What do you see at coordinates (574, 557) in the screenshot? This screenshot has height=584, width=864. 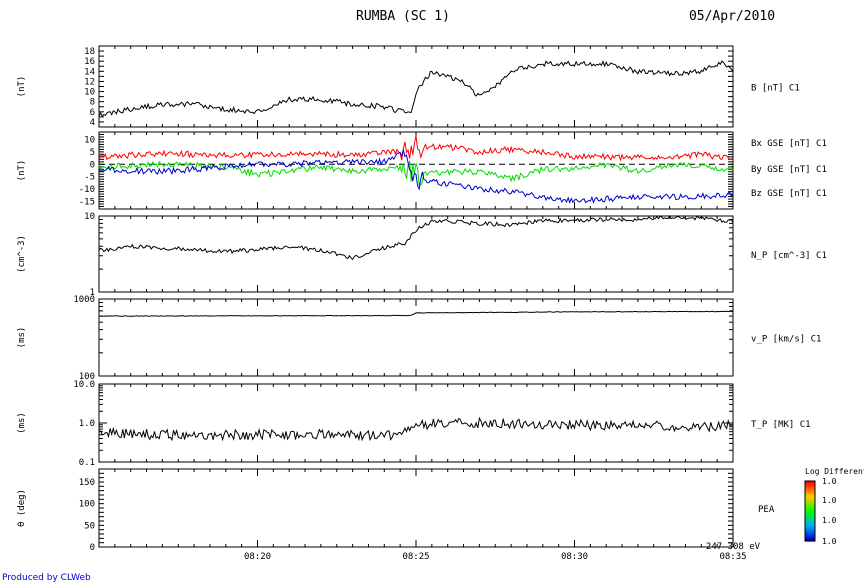 I see `x-tick-label: 08:30` at bounding box center [574, 557].